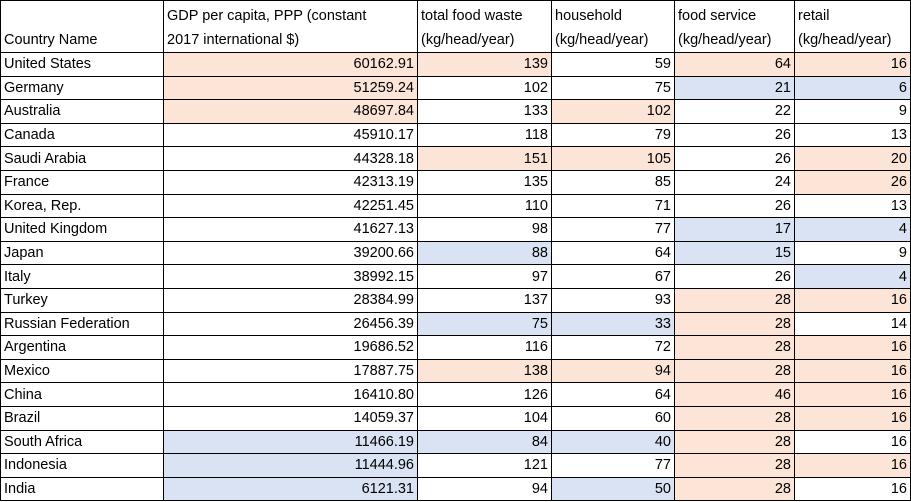 This screenshot has width=911, height=502. Describe the element at coordinates (82, 158) in the screenshot. I see `country-cell: Saudi Arabia` at that location.